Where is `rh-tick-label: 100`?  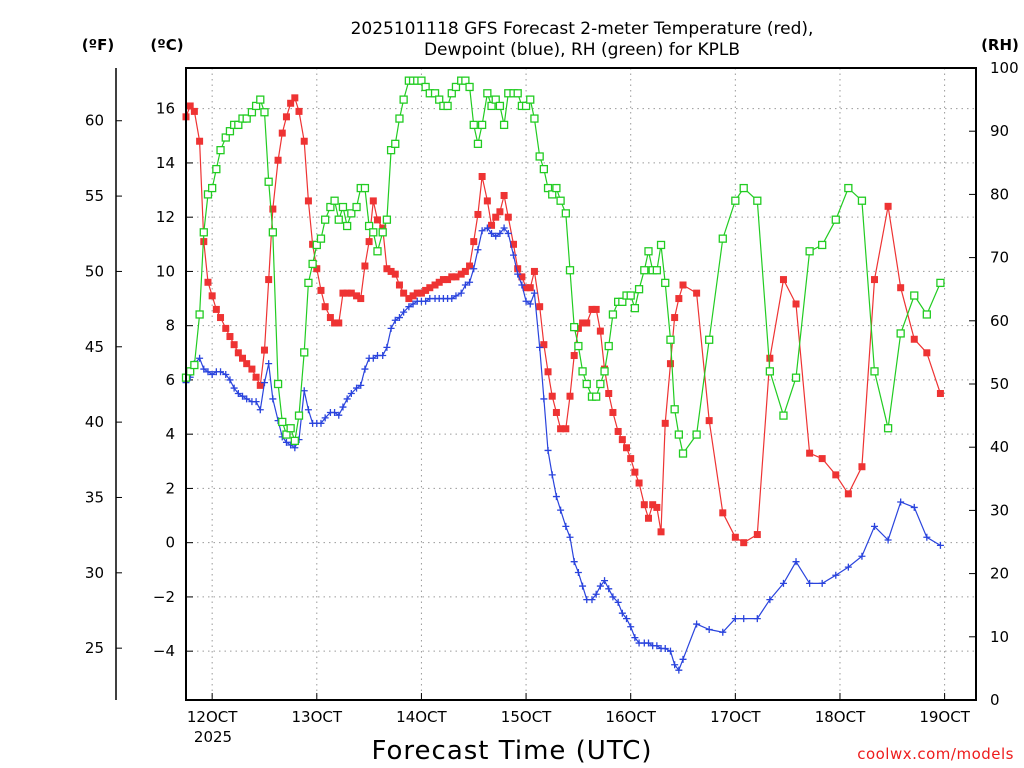
rh-tick-label: 100 is located at coordinates (1004, 68).